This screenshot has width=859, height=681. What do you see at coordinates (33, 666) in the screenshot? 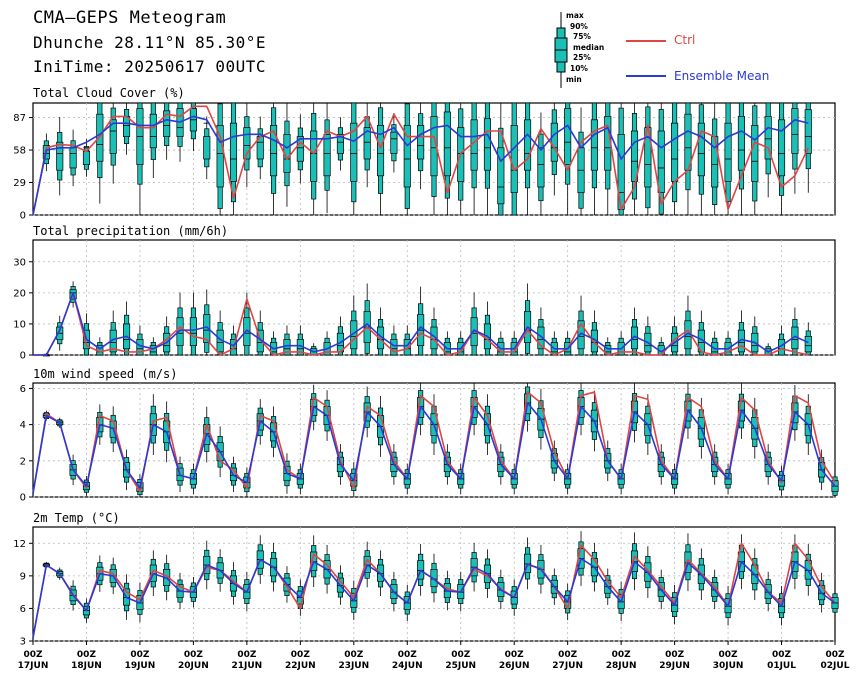
I see `x-tick-label-date: 17JUN` at bounding box center [33, 666].